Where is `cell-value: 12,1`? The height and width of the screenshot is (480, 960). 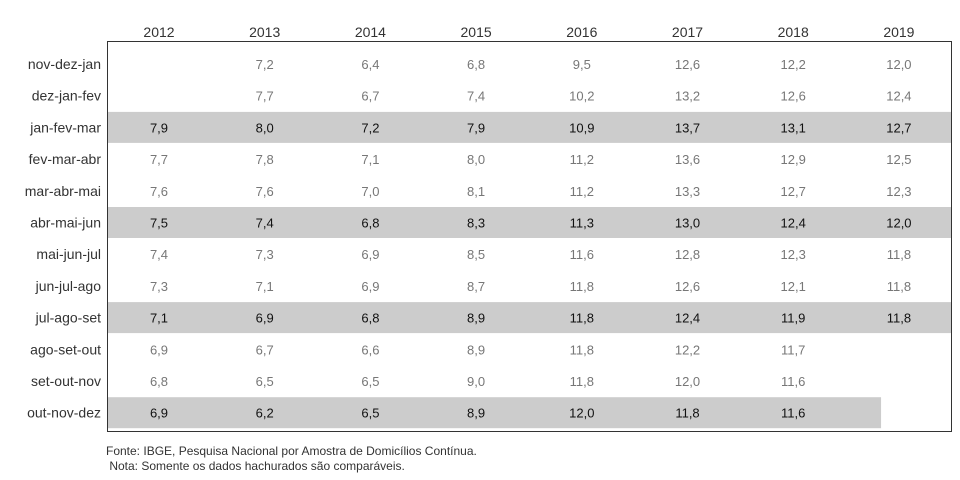 cell-value: 12,1 is located at coordinates (793, 286).